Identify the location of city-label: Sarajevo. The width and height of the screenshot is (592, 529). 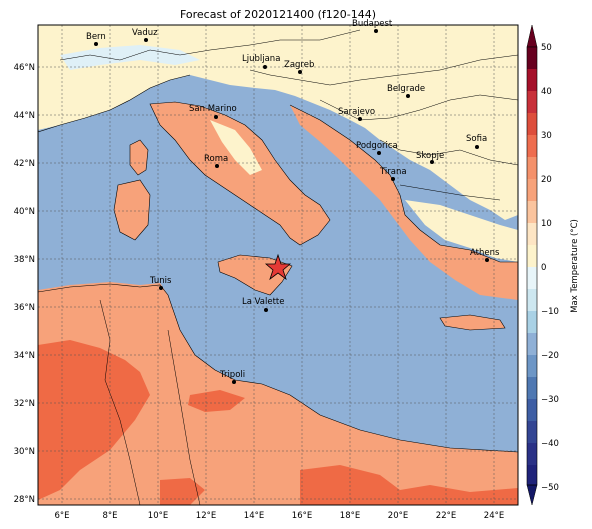
(356, 112).